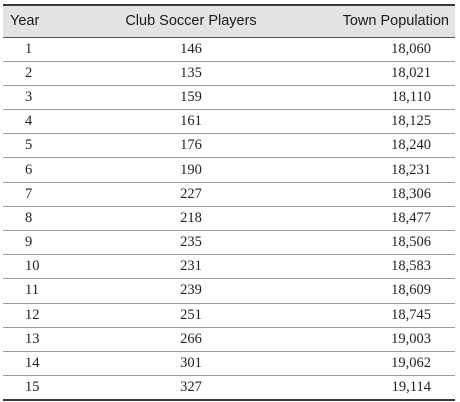  I want to click on cell-population: 18,506, so click(411, 242).